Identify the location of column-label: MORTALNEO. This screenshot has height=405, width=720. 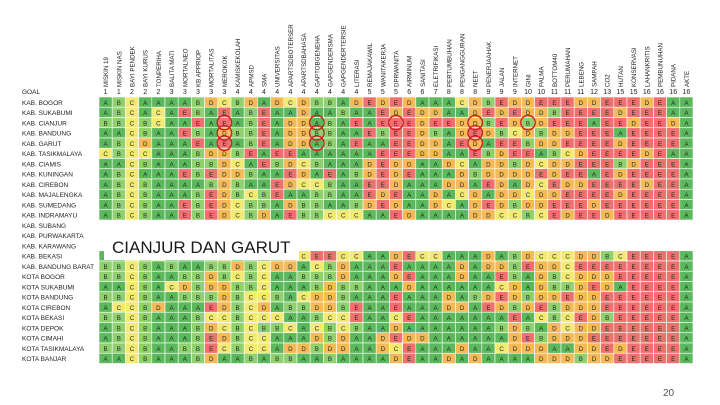
(185, 67).